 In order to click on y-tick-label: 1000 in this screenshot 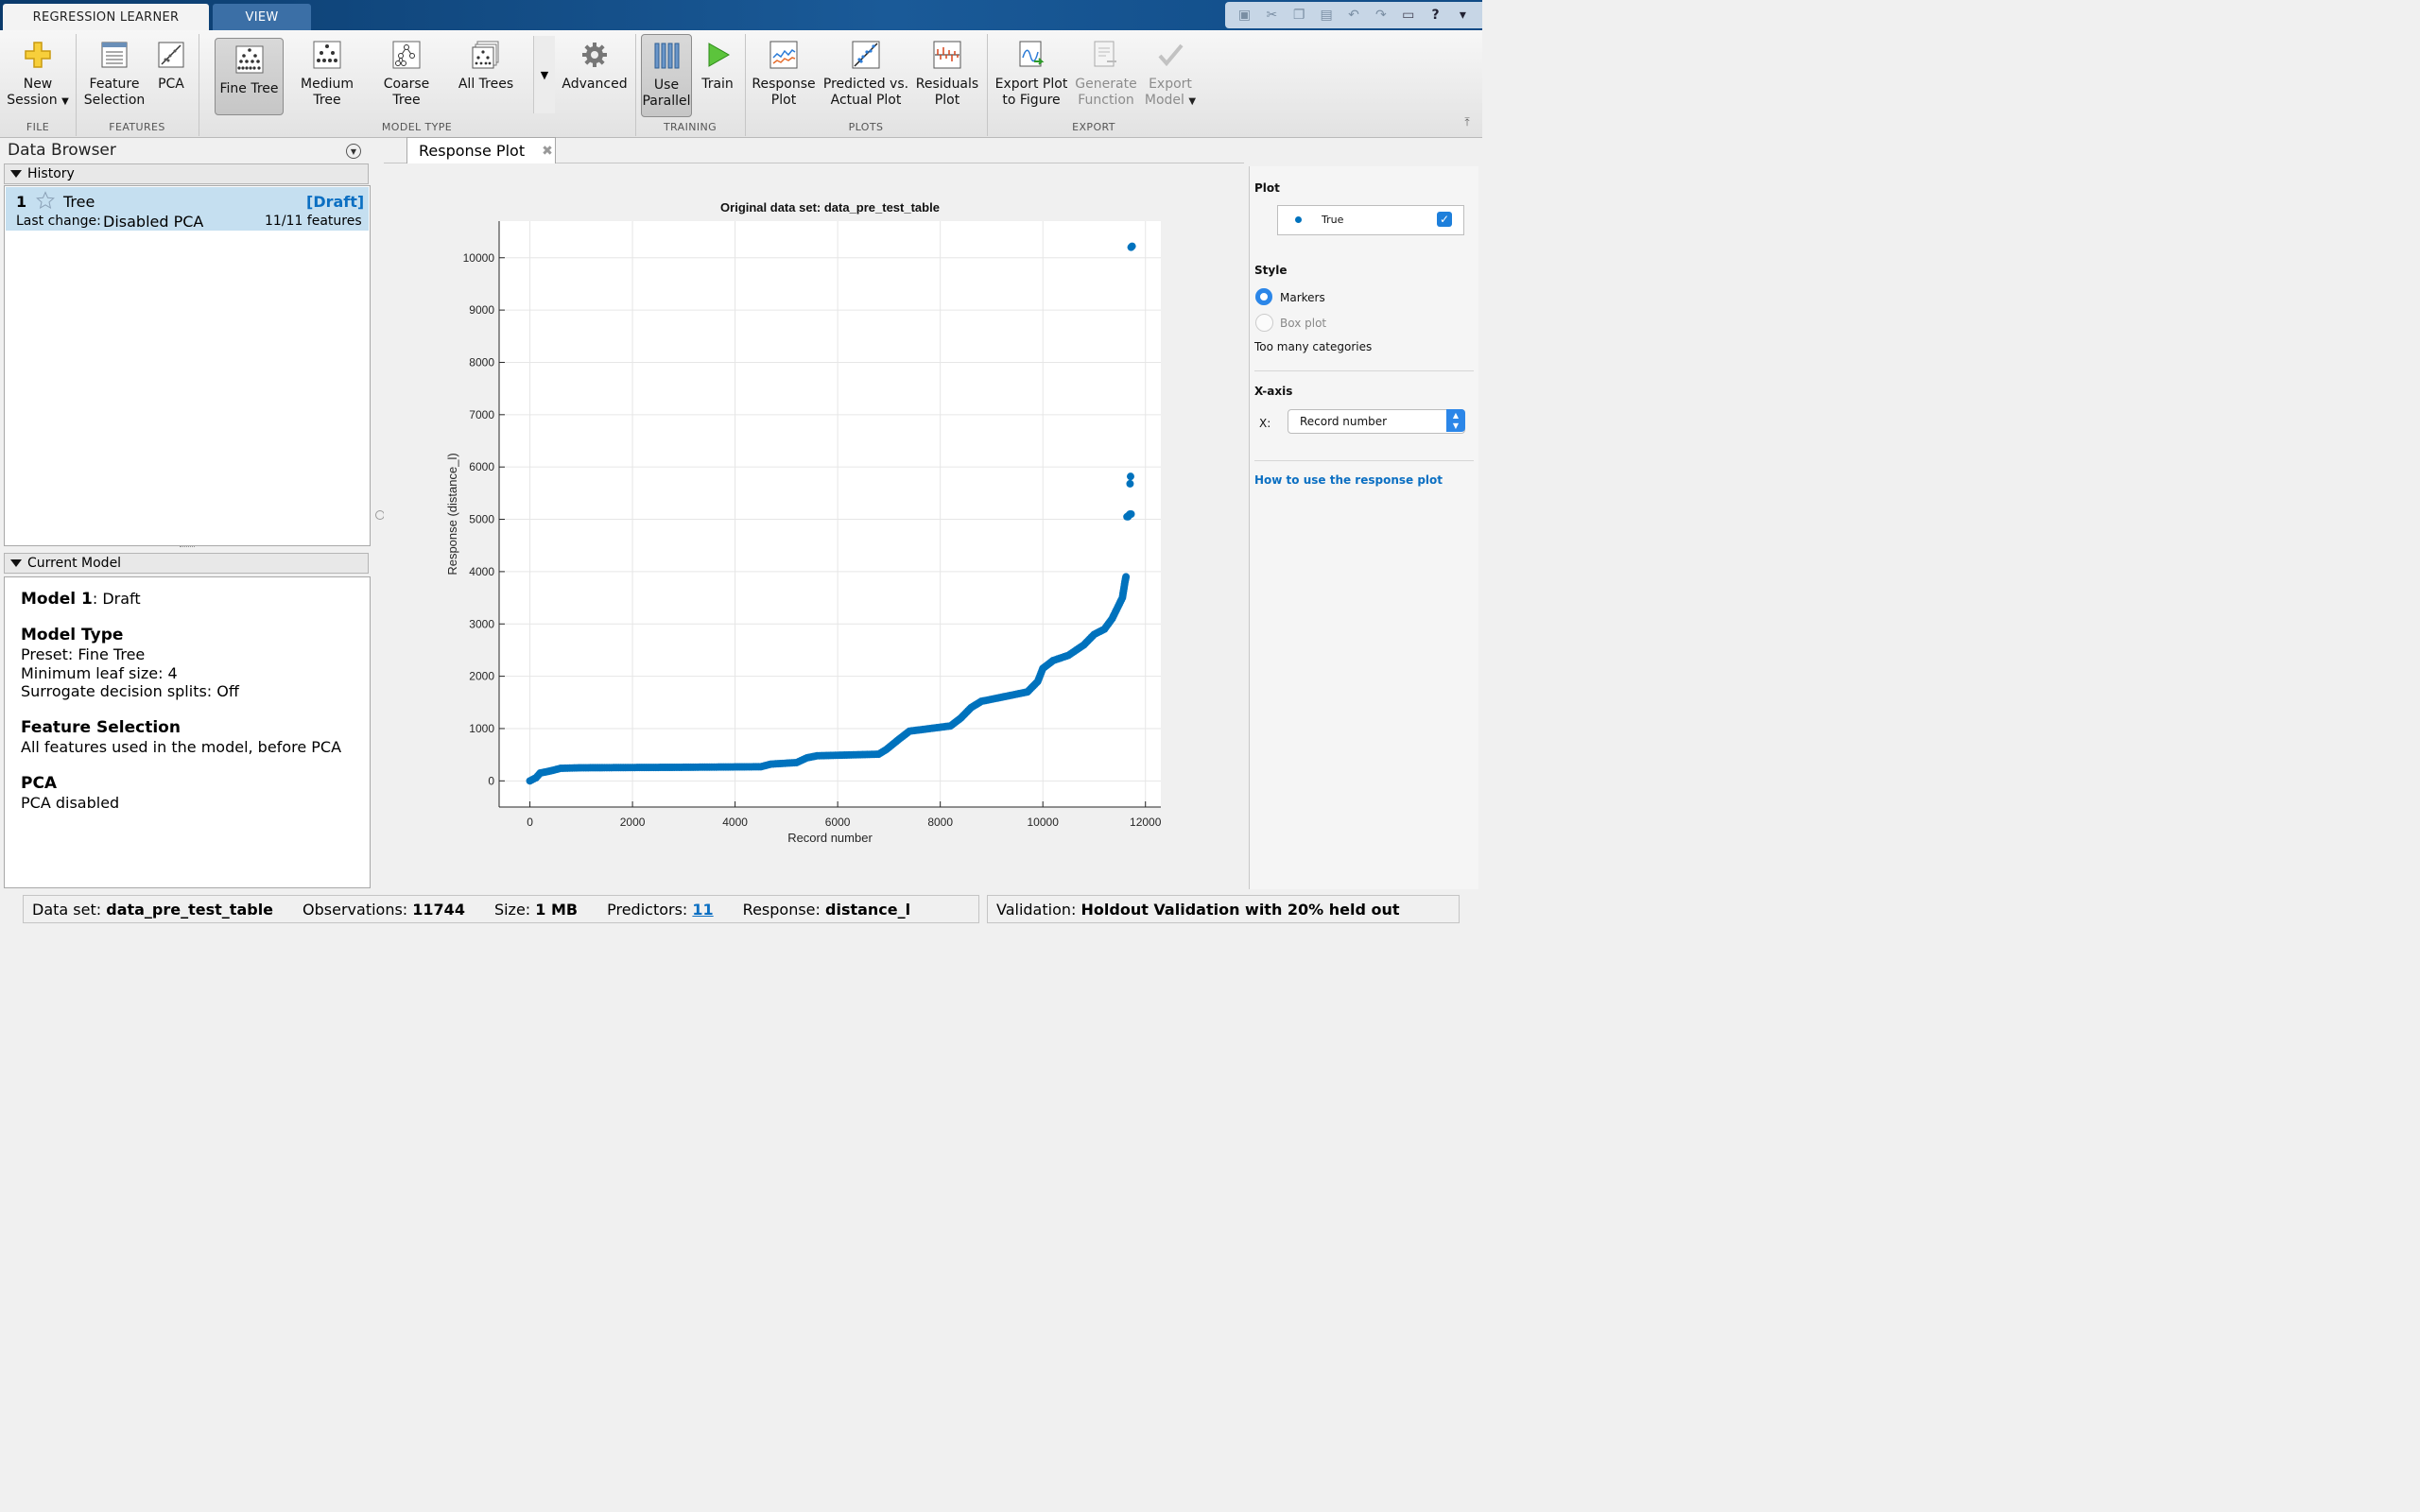, I will do `click(481, 728)`.